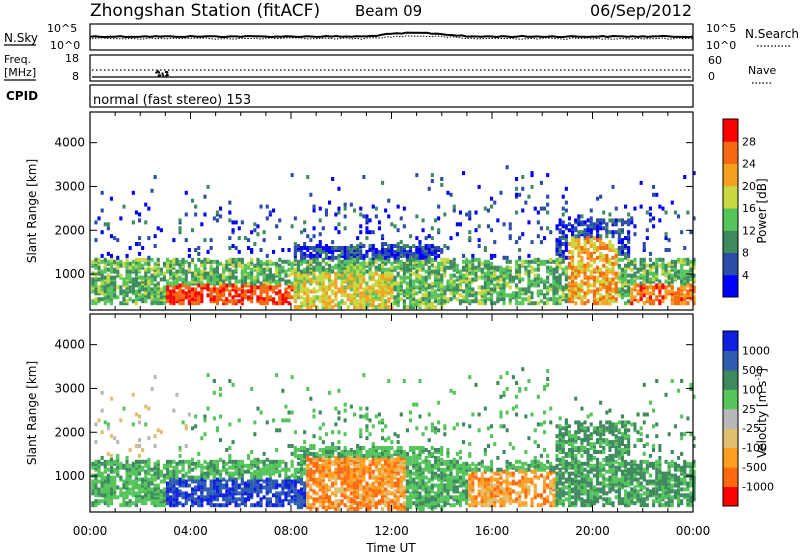 The height and width of the screenshot is (554, 800). I want to click on freq-tick-bottom: 8, so click(75, 76).